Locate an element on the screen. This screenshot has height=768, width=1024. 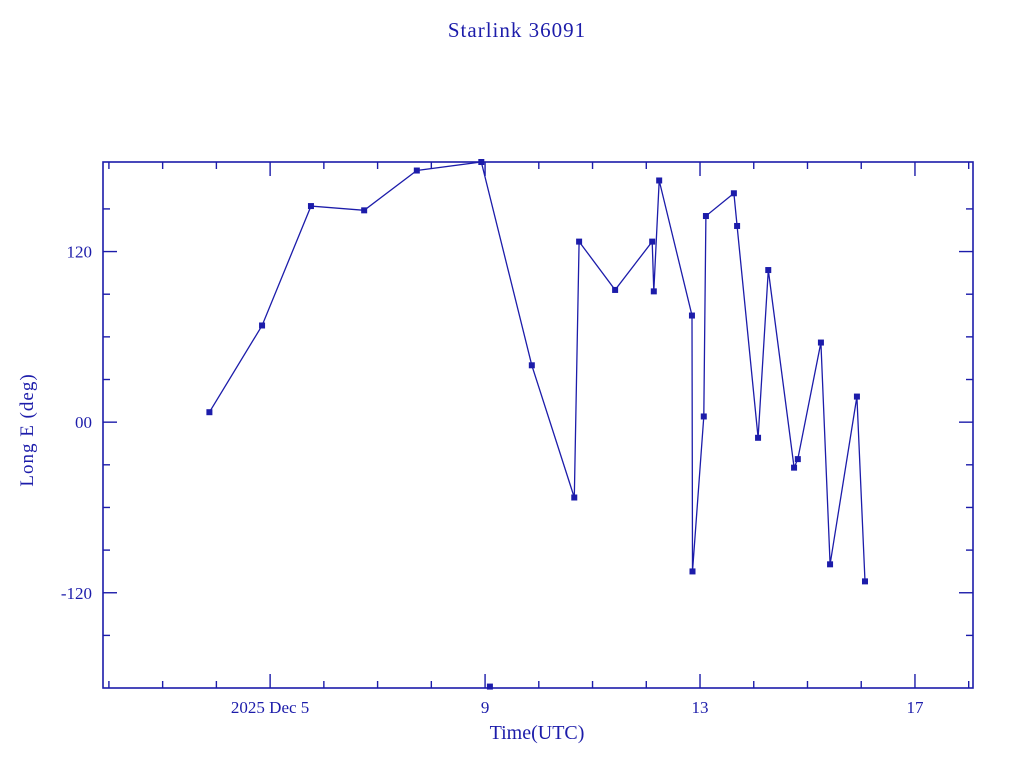
y-tick-label: 120 is located at coordinates (80, 252).